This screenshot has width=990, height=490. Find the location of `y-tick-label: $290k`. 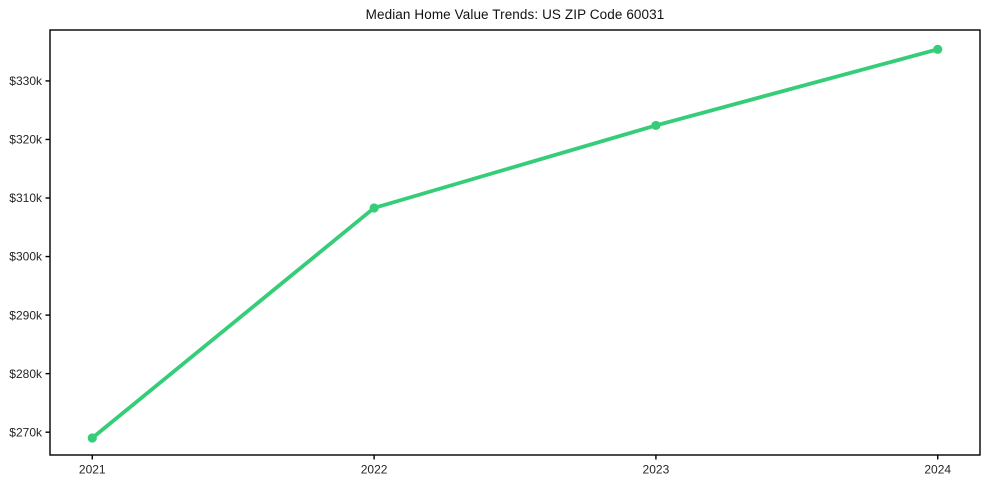

y-tick-label: $290k is located at coordinates (26, 315).